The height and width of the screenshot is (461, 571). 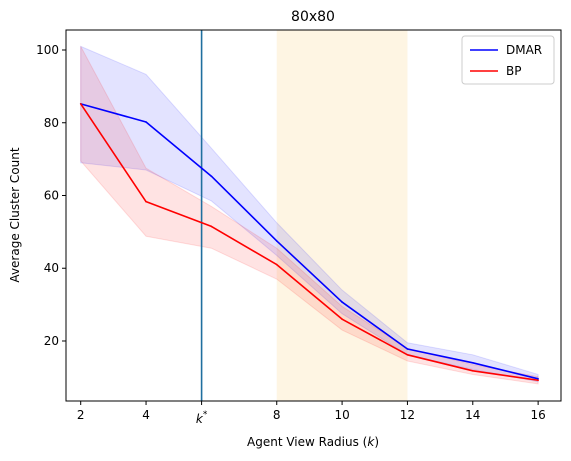 I want to click on x-tick-label: 4, so click(x=146, y=415).